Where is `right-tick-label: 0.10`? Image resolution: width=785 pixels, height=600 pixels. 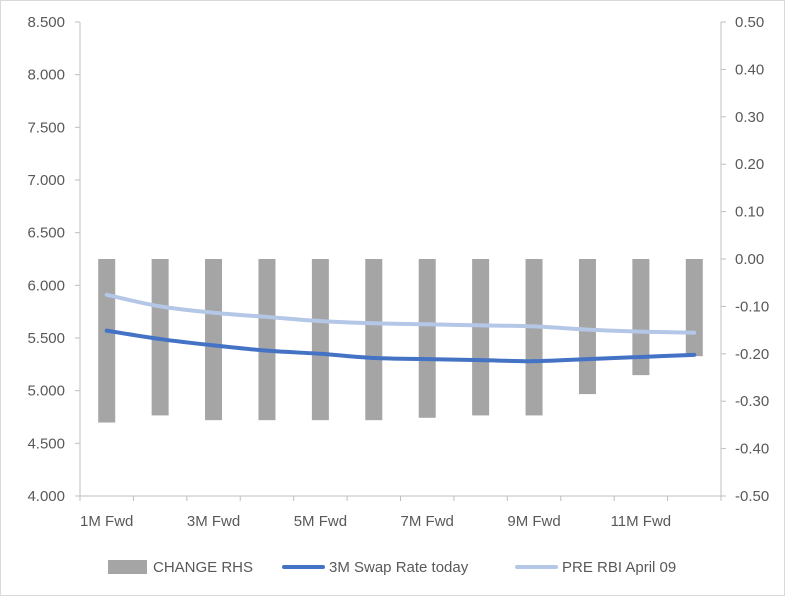 right-tick-label: 0.10 is located at coordinates (749, 212).